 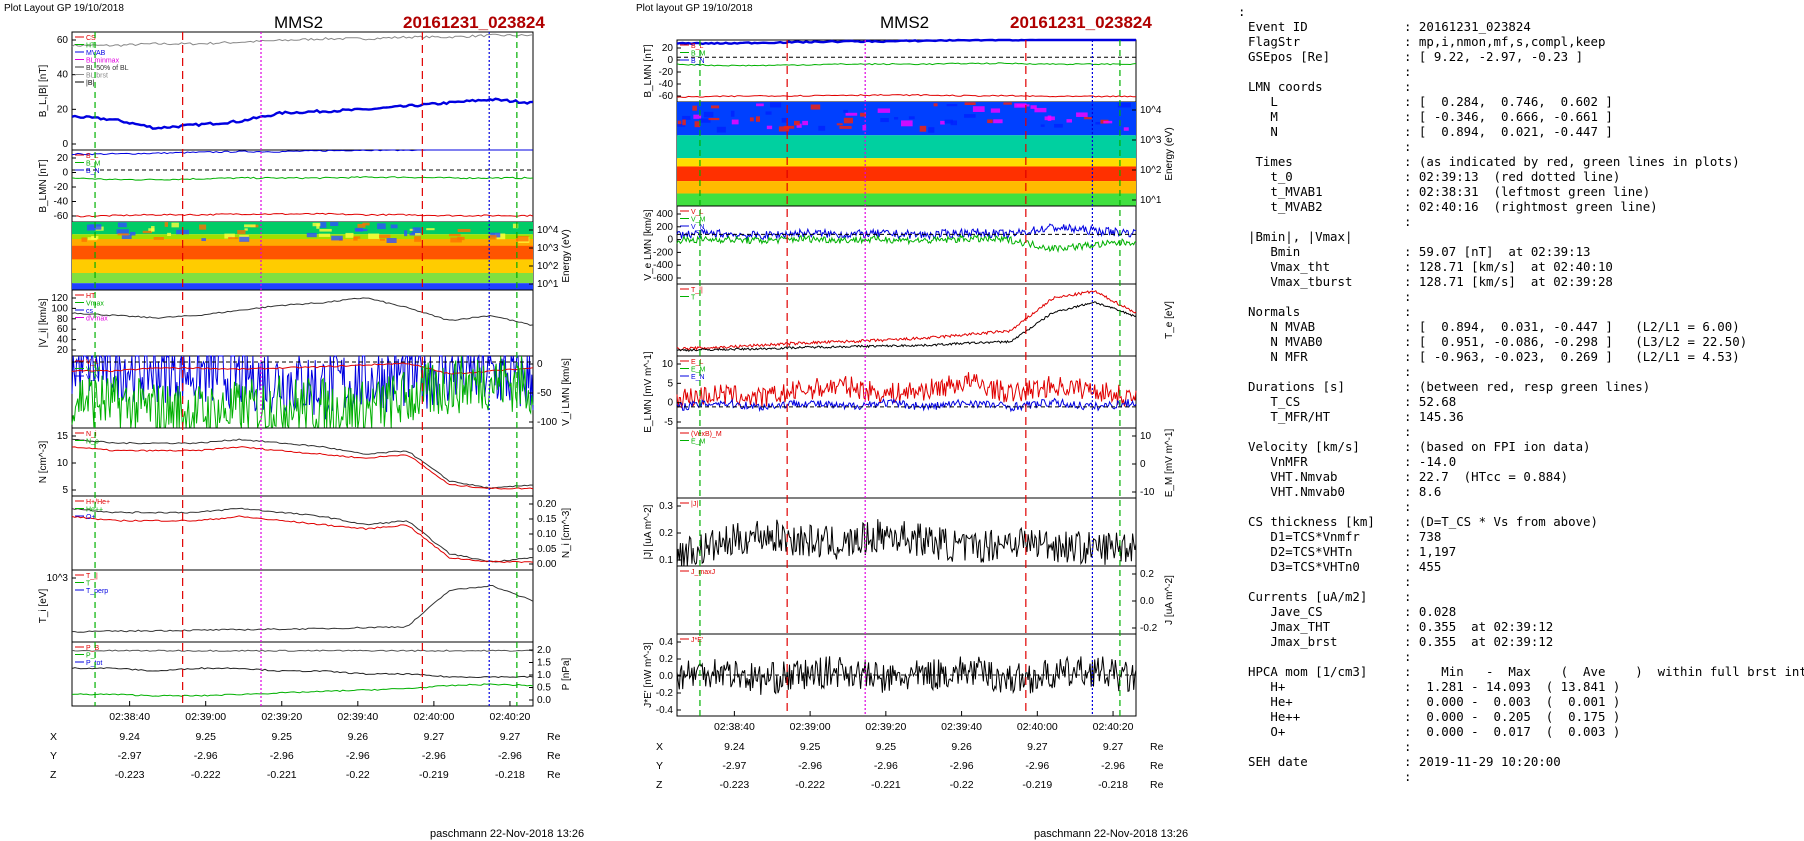 I want to click on summary-key: He+, so click(x=1270, y=701).